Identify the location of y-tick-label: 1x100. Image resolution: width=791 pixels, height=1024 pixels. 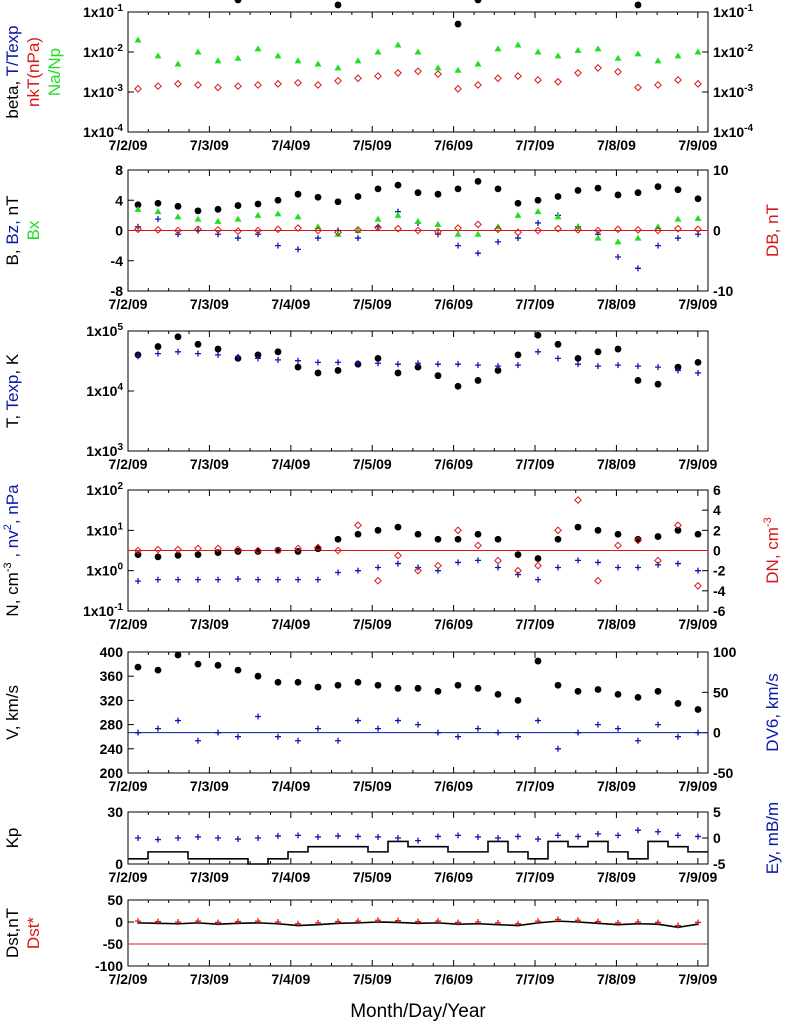
(104, 570).